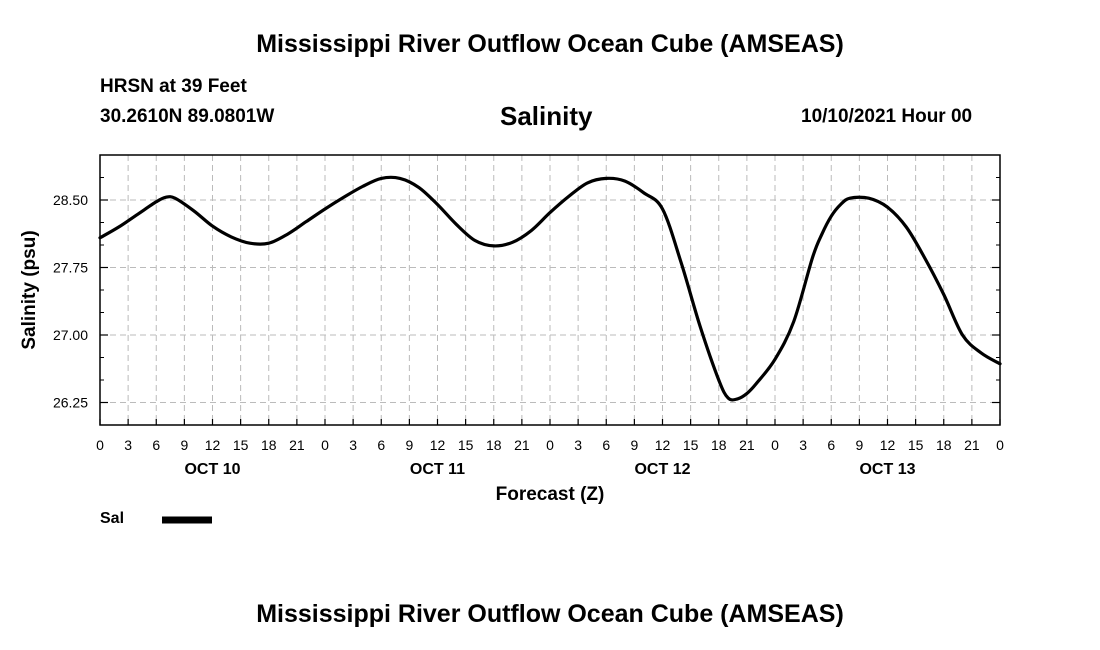  What do you see at coordinates (187, 116) in the screenshot?
I see `coordinates-label: 30.2610N 89.0801W` at bounding box center [187, 116].